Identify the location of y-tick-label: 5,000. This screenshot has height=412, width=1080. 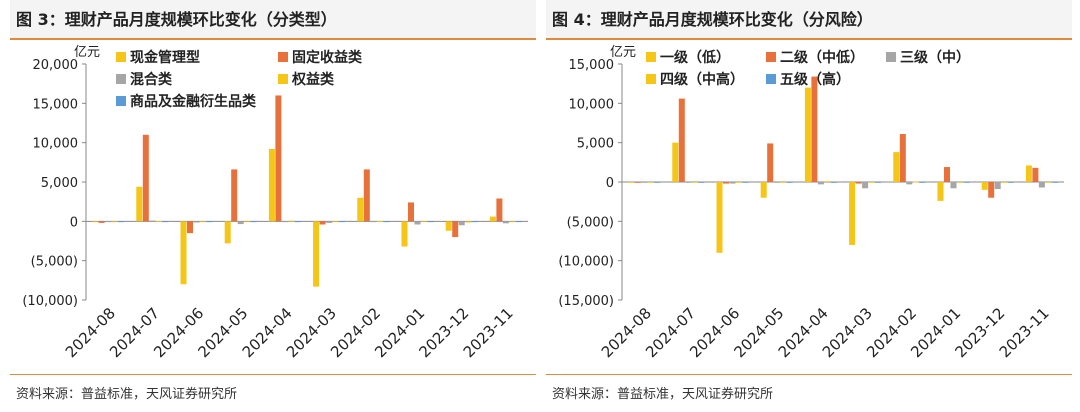
(595, 144).